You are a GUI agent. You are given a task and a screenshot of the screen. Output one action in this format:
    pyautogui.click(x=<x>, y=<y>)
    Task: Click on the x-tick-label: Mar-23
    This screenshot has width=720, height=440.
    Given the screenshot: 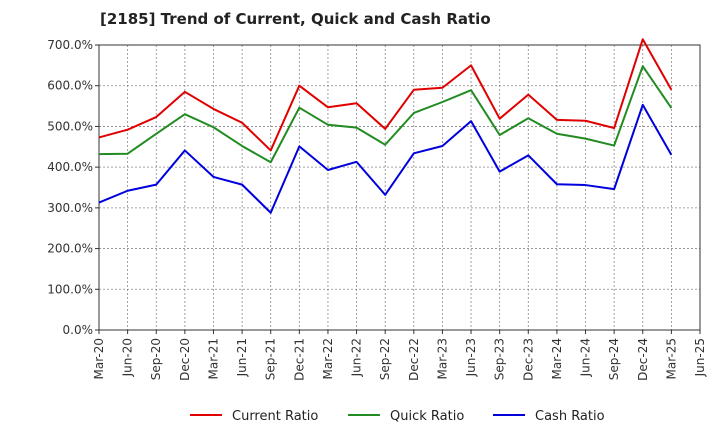 What is the action you would take?
    pyautogui.click(x=442, y=358)
    